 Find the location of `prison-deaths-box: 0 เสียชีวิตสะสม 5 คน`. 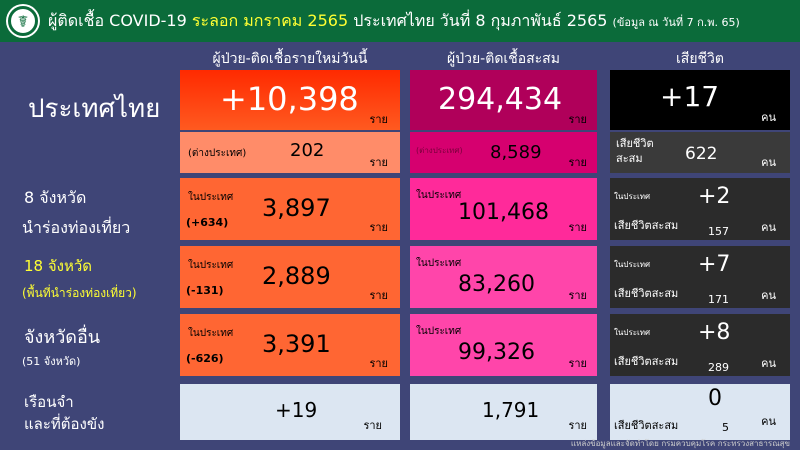

prison-deaths-box: 0 เสียชีวิตสะสม 5 คน is located at coordinates (700, 412).